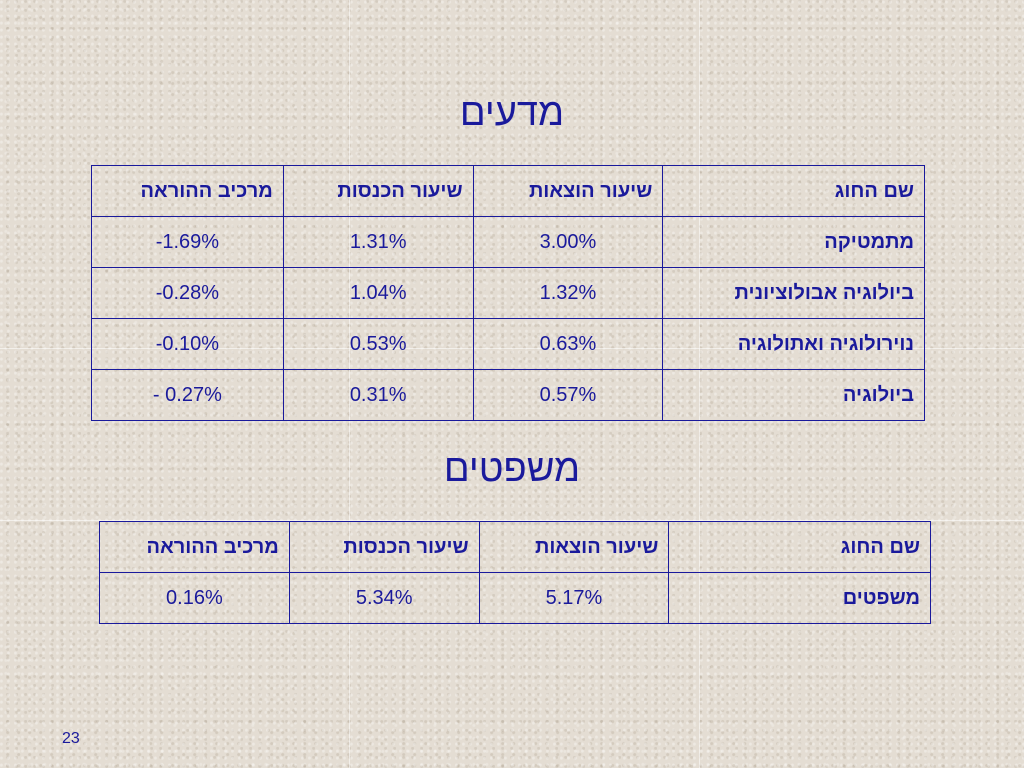 The height and width of the screenshot is (768, 1024). I want to click on expenses-cell: 3.00%, so click(568, 242).